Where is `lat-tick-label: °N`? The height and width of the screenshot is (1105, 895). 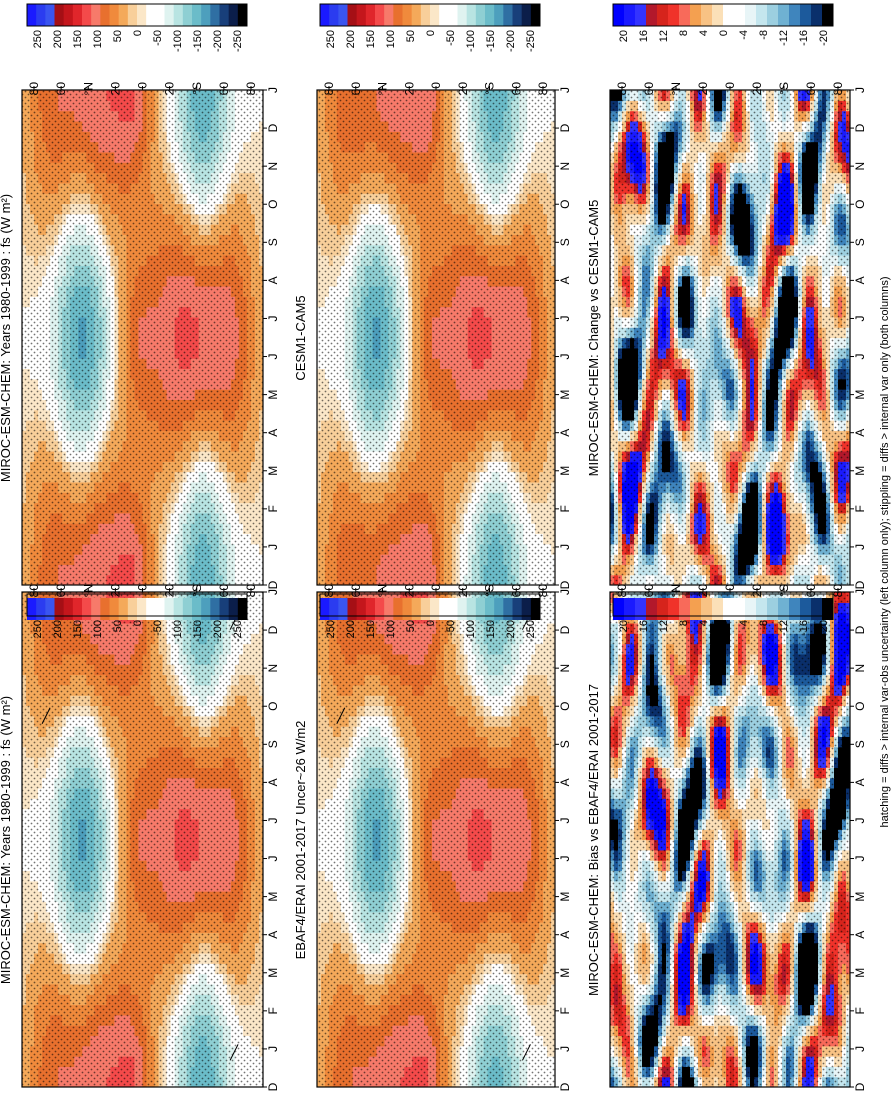 lat-tick-label: °N is located at coordinates (88, 590).